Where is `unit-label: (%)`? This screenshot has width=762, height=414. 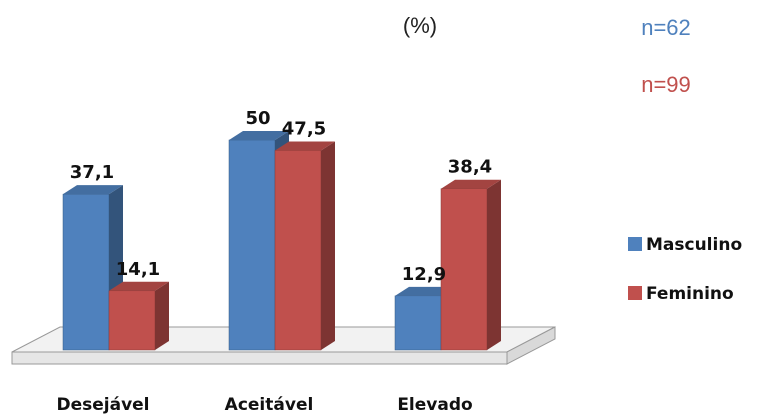 unit-label: (%) is located at coordinates (420, 25).